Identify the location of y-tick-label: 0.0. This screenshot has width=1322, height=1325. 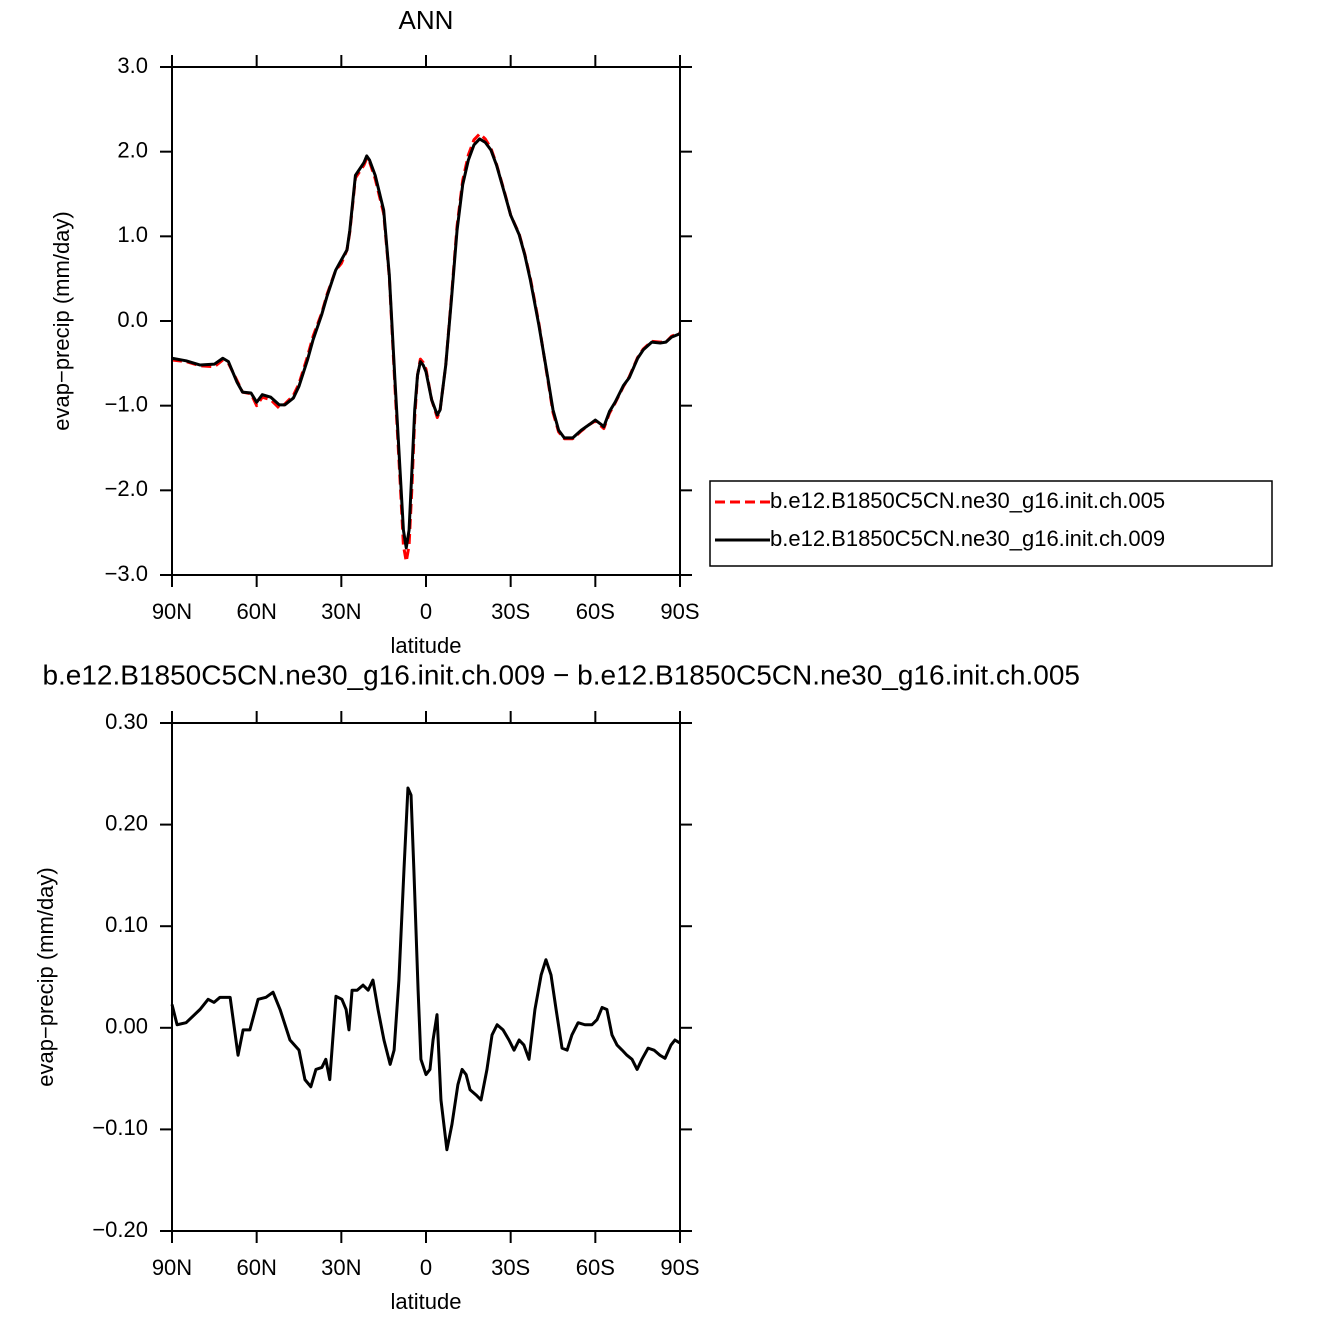
(132, 319).